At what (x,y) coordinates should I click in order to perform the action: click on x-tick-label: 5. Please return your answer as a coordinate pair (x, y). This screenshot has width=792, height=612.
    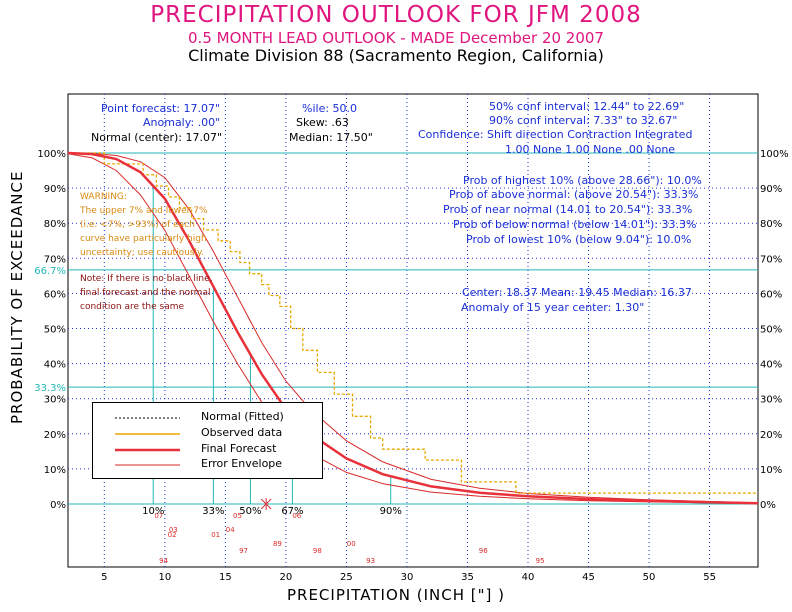
    Looking at the image, I should click on (104, 577).